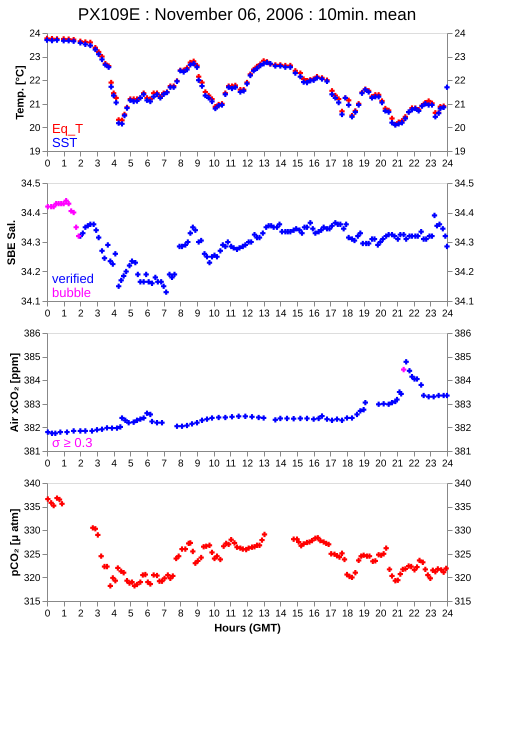  I want to click on y-tick-label: 315, so click(32, 602).